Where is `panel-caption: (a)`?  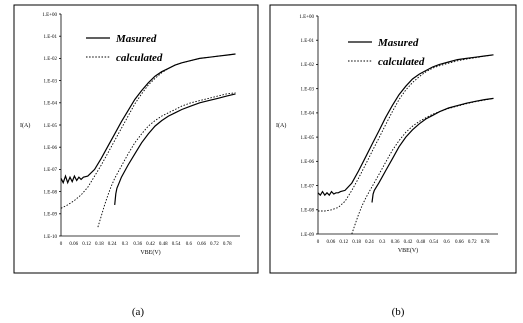
panel-caption: (a) is located at coordinates (138, 312).